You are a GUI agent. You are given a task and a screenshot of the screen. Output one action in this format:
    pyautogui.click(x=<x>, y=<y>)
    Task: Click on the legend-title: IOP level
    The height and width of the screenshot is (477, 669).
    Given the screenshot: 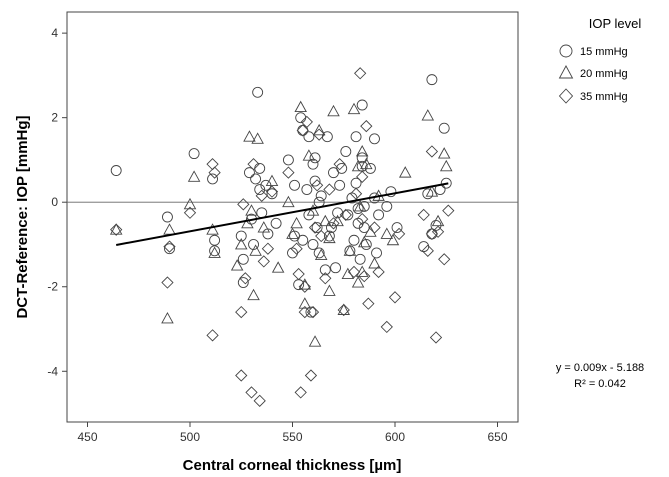 What is the action you would take?
    pyautogui.click(x=615, y=23)
    